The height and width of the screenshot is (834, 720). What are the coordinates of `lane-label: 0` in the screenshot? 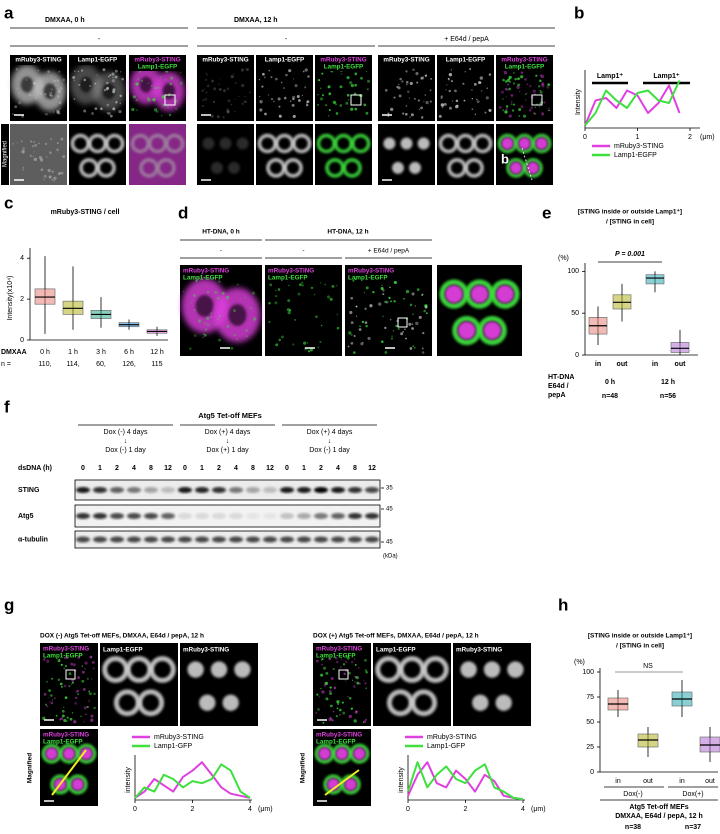 It's located at (83, 468).